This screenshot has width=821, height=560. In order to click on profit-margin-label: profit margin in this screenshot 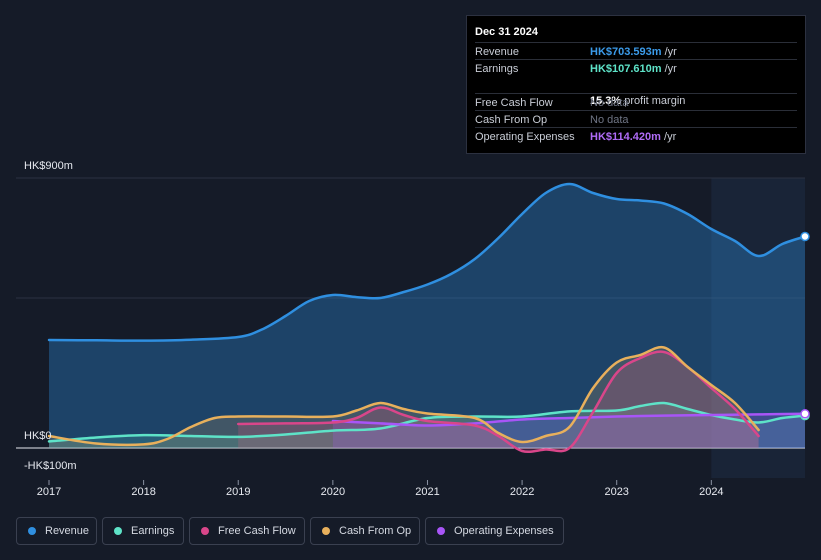, I will do `click(653, 101)`.